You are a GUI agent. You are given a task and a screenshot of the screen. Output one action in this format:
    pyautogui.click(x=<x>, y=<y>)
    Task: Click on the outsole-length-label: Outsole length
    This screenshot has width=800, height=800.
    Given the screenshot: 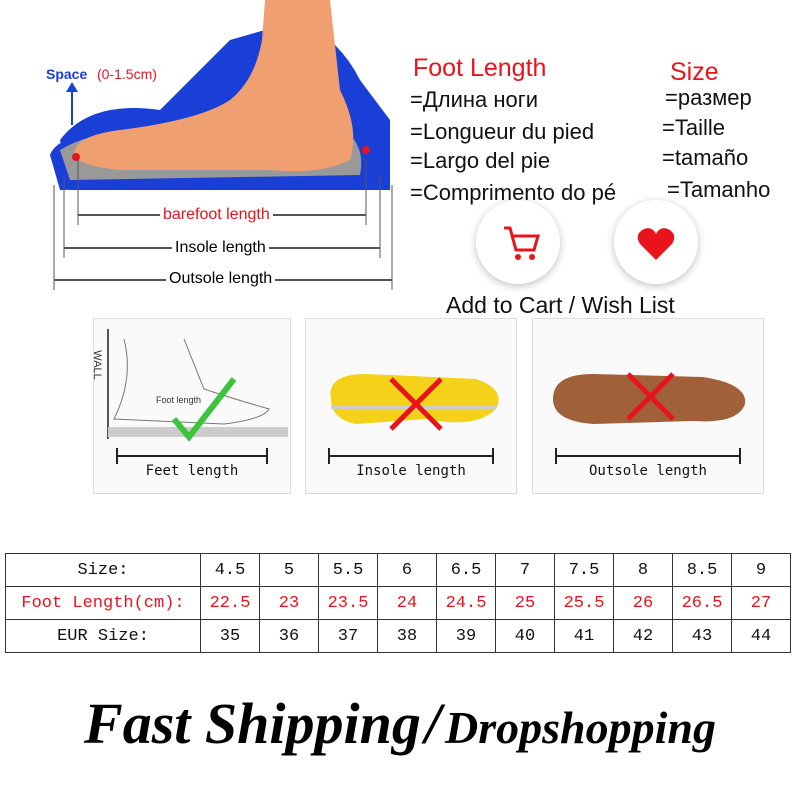 What is the action you would take?
    pyautogui.click(x=221, y=279)
    